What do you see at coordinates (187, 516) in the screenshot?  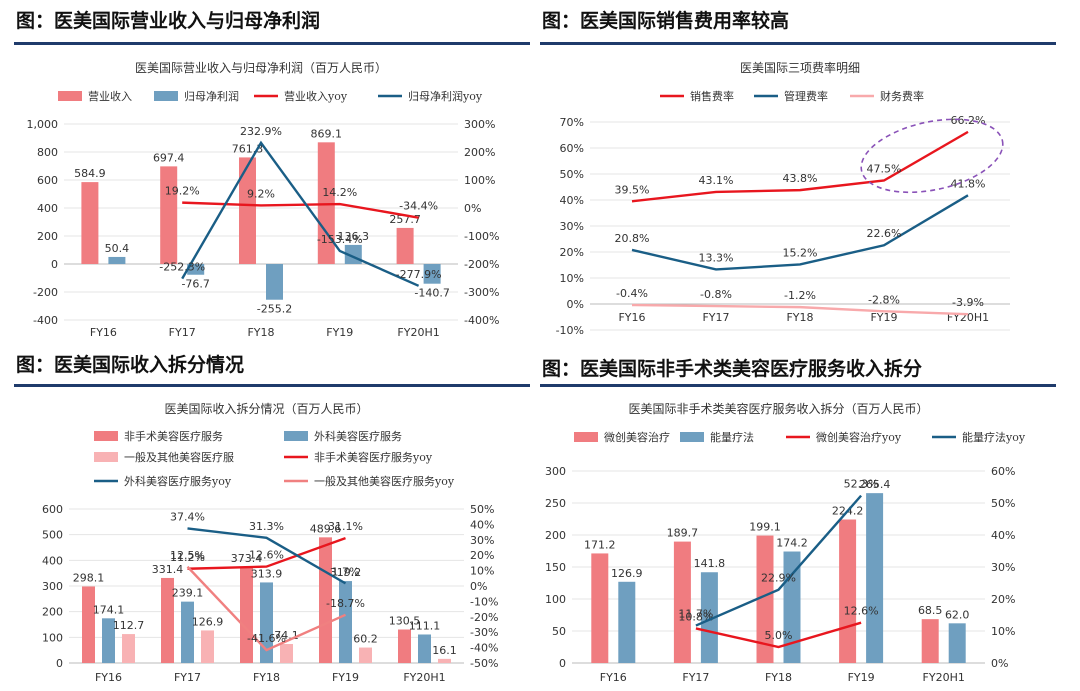 I see `data-label: 37.4%` at bounding box center [187, 516].